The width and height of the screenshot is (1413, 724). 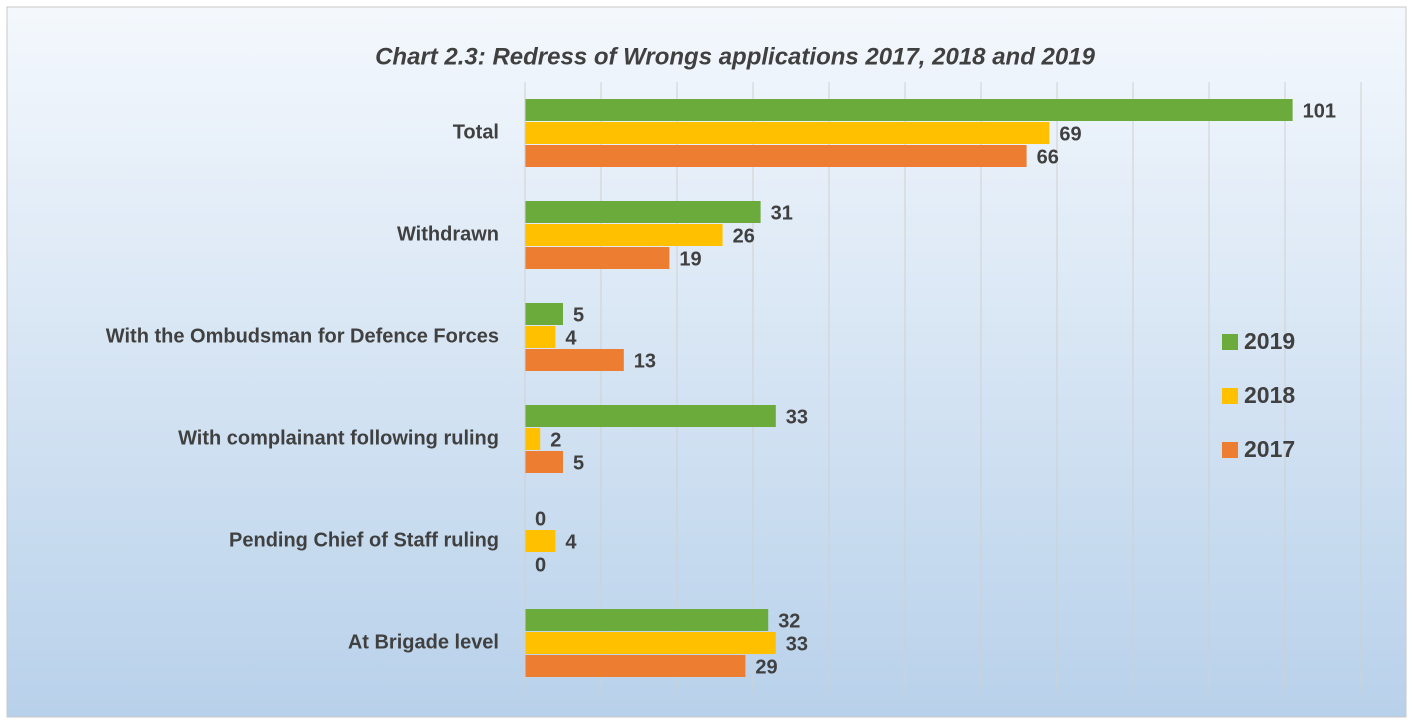 I want to click on data-label: 19, so click(x=690, y=259).